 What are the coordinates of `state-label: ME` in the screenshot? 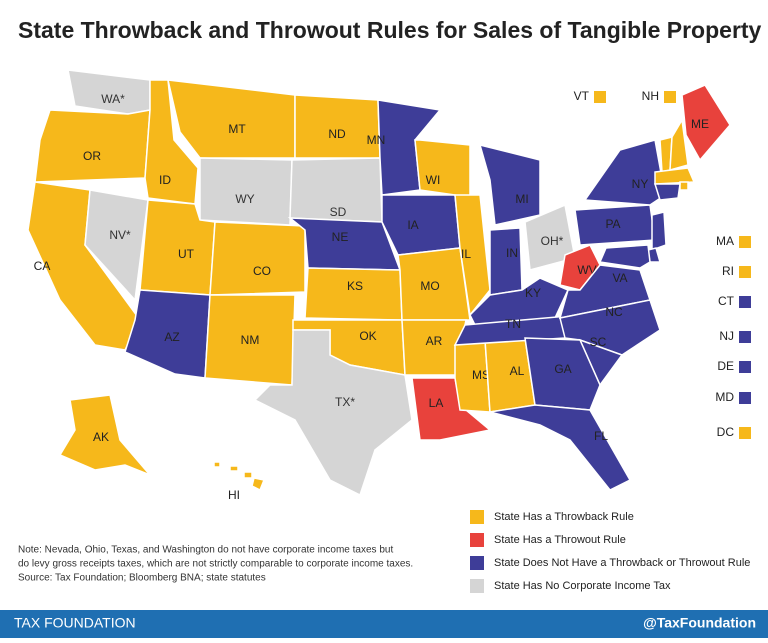 It's located at (700, 124).